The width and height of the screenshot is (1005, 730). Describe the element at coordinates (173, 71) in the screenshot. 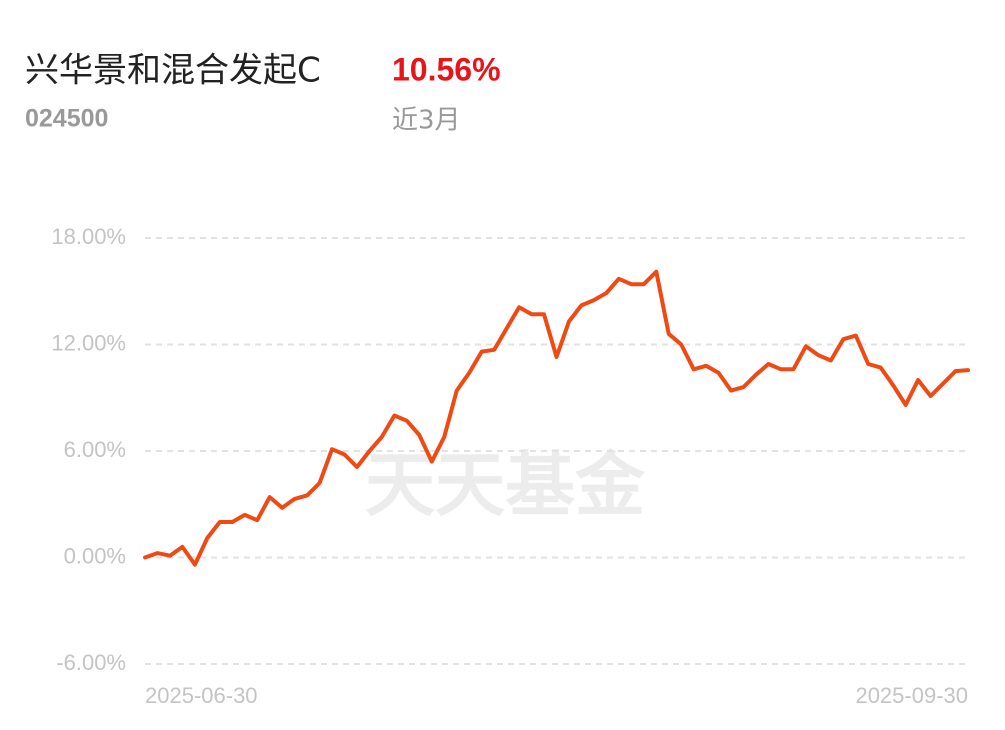

I see `fund-name: 兴华景和混合发起C` at that location.